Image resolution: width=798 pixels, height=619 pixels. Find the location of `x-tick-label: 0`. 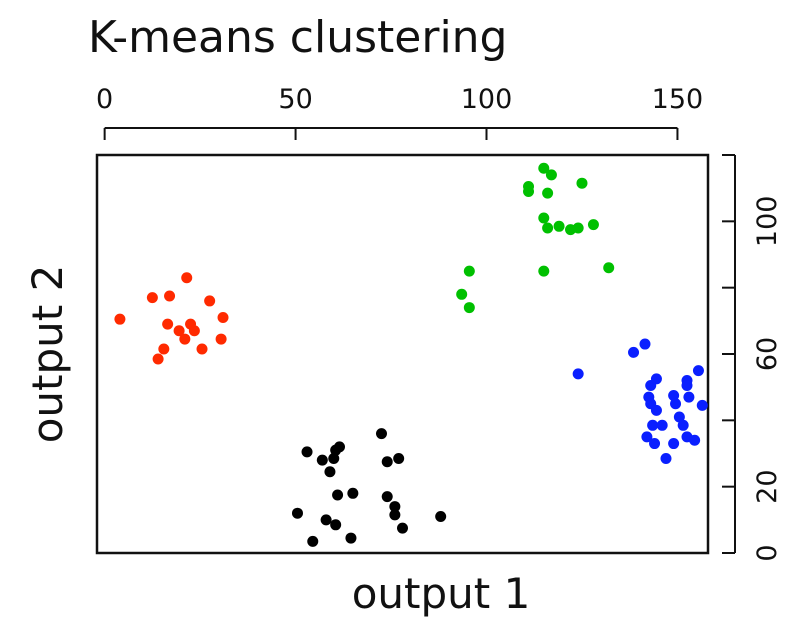

x-tick-label: 0 is located at coordinates (104, 99).